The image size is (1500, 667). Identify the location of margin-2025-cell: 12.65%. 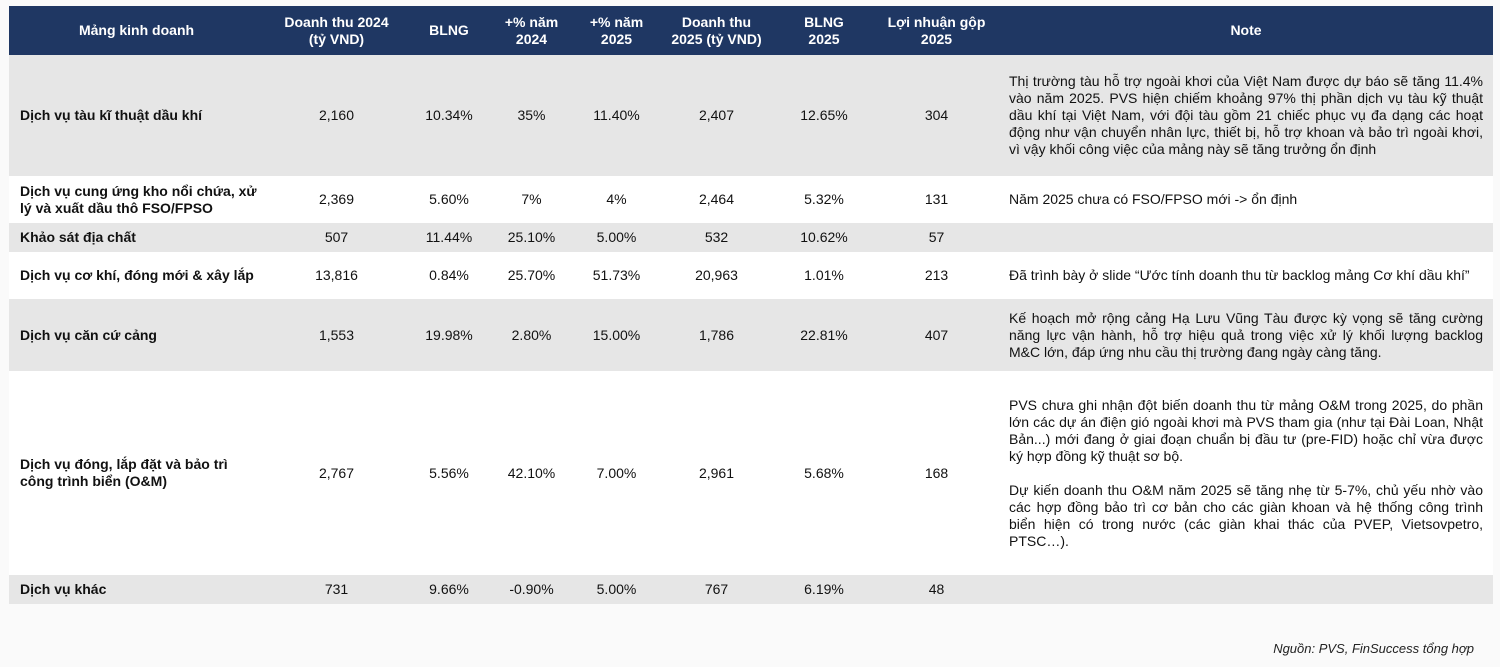
(824, 115).